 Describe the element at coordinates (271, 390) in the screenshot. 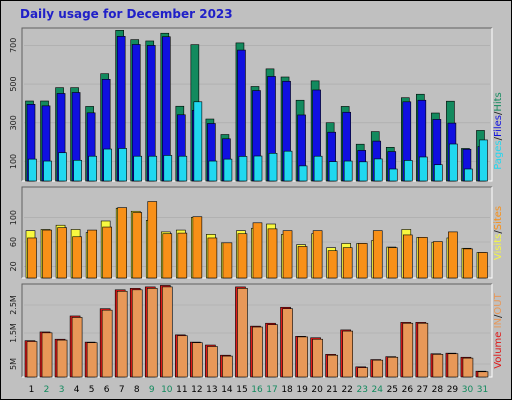

I see `x-tick-label-17: 17` at that location.